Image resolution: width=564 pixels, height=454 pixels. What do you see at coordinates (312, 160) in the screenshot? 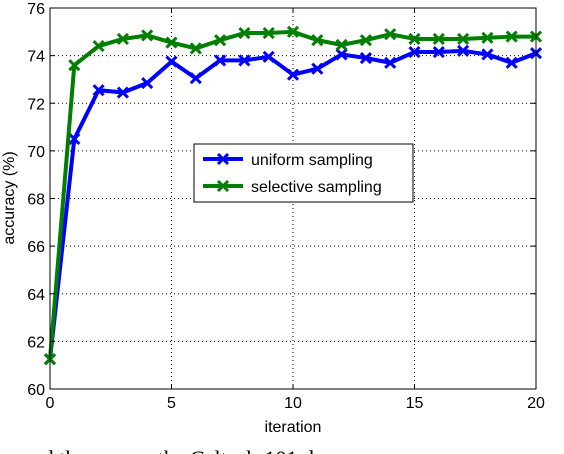
I see `legend-label: uniform sampling` at bounding box center [312, 160].